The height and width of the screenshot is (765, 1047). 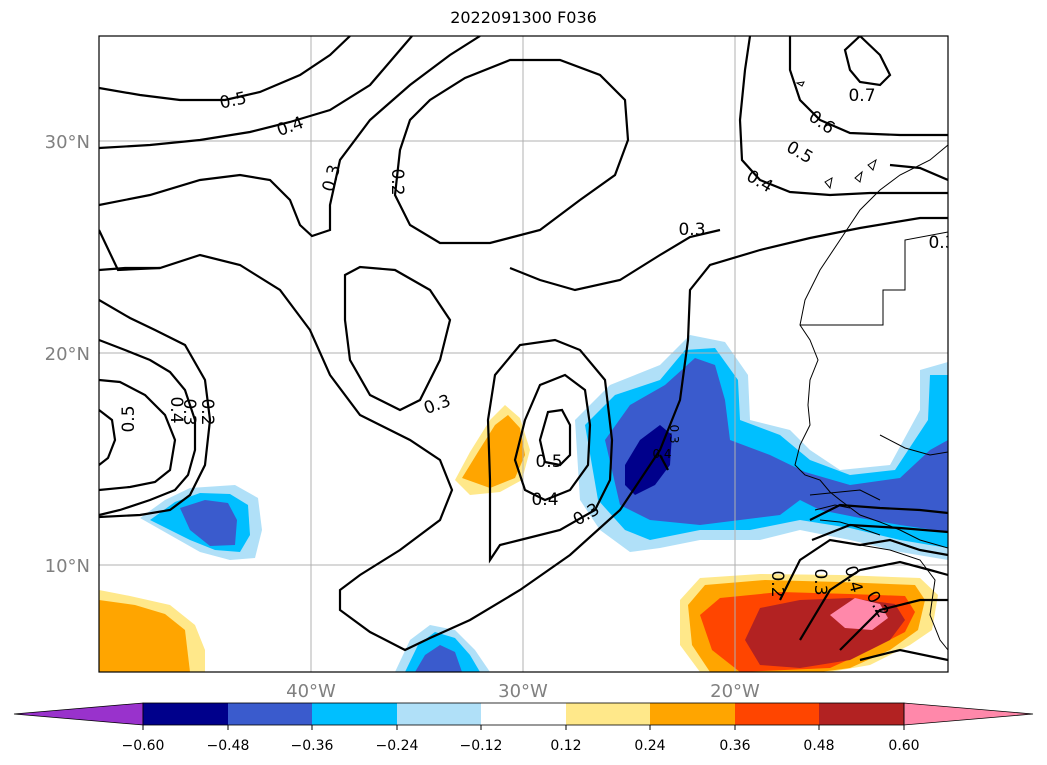 I want to click on colorbar-tick-label: −0.12, so click(x=481, y=746).